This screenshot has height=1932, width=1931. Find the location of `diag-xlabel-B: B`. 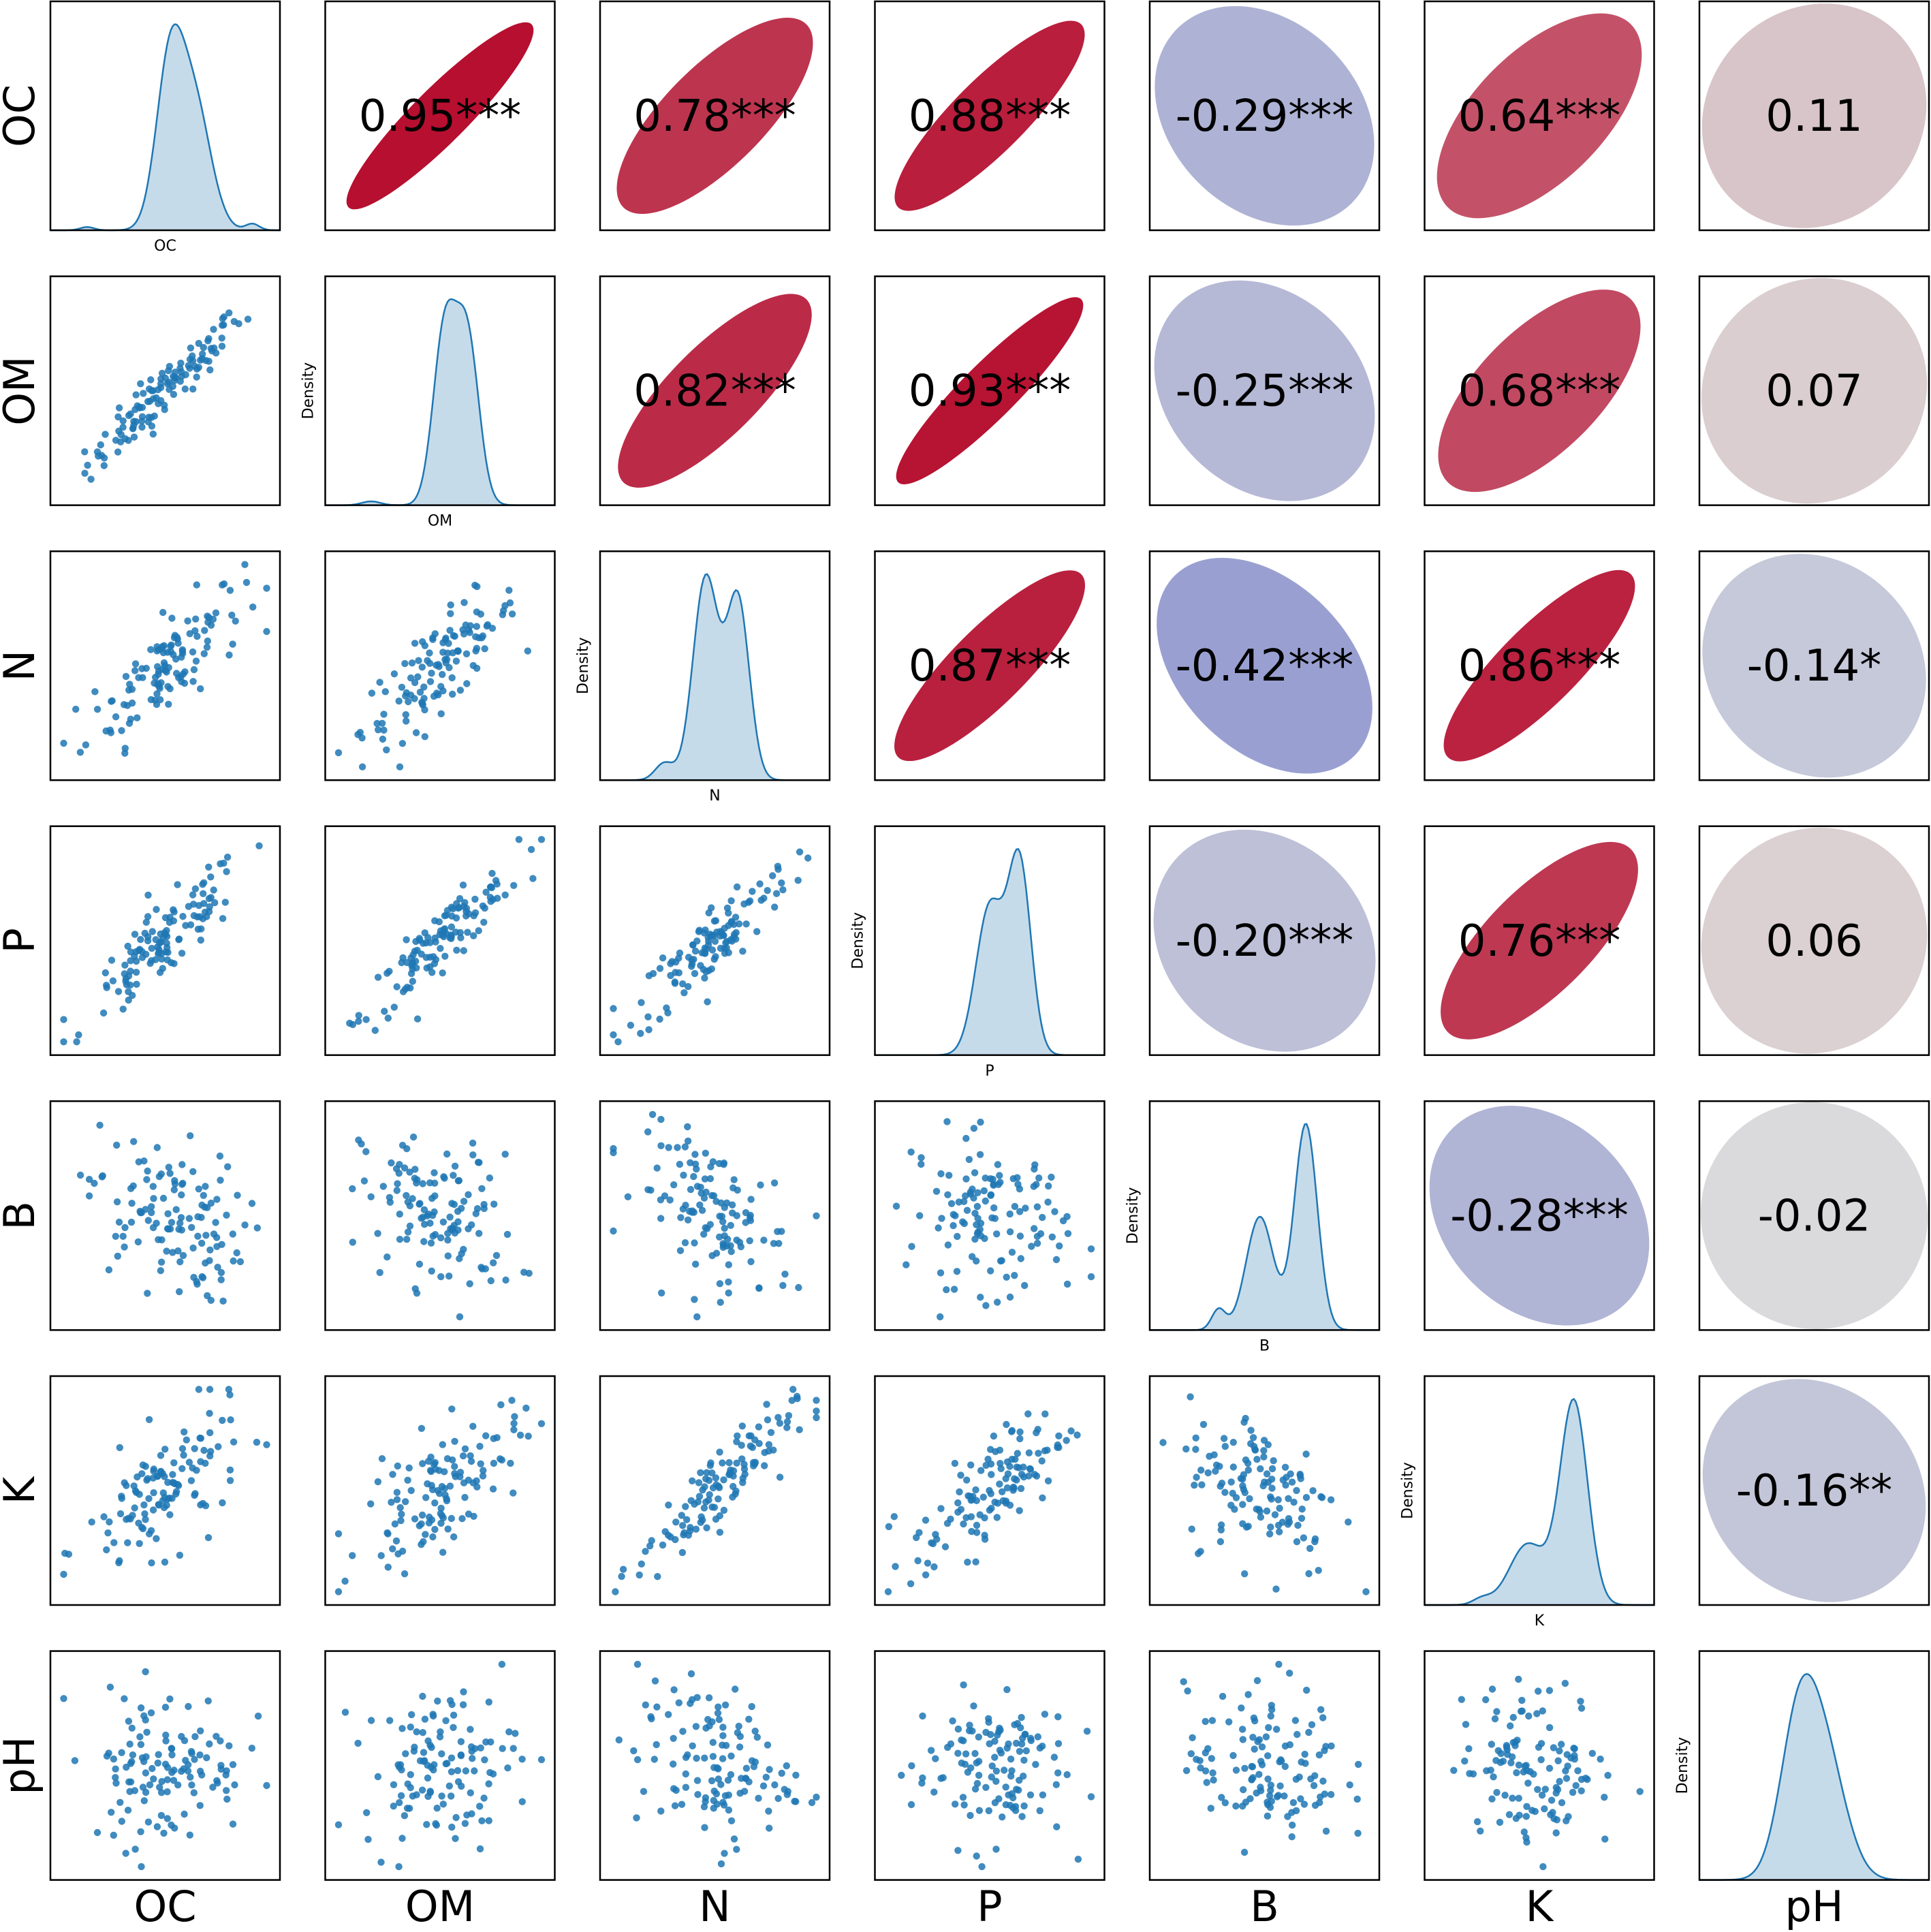

diag-xlabel-B: B is located at coordinates (1264, 1345).